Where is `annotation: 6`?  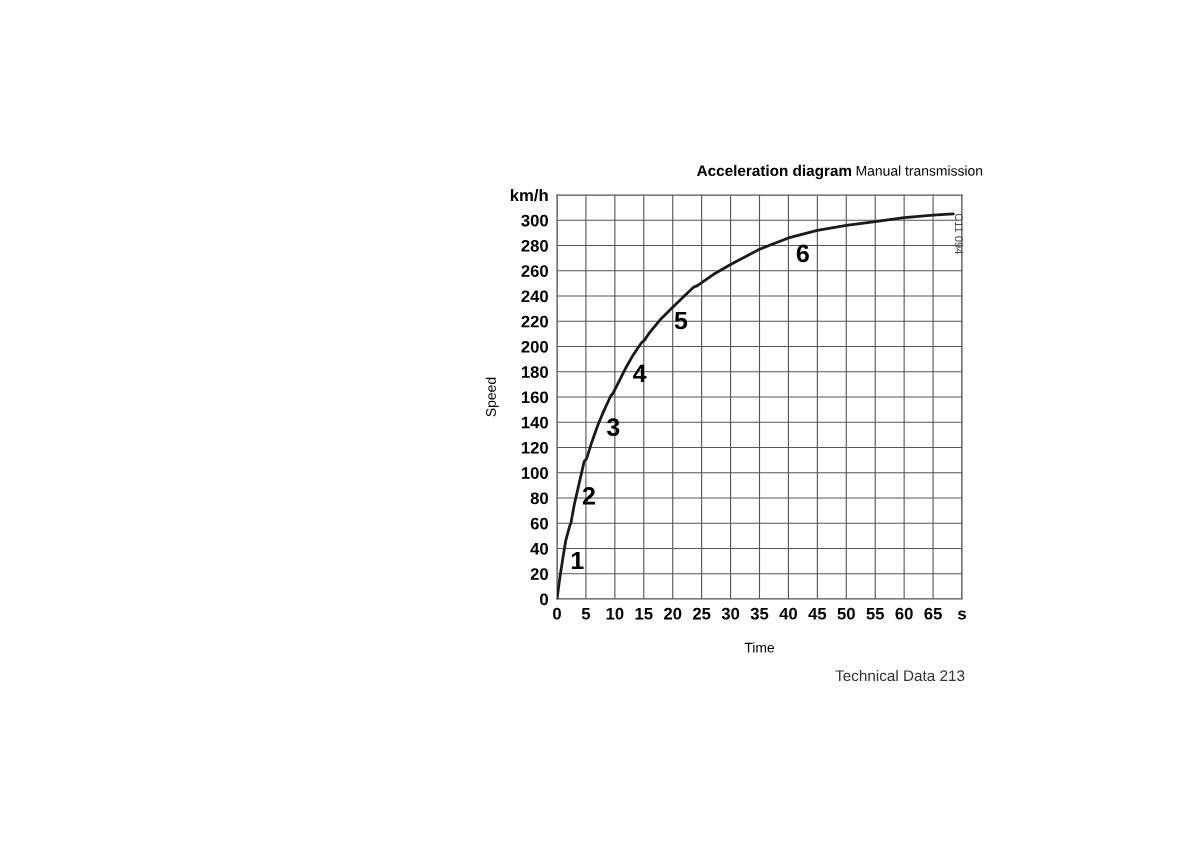
annotation: 6 is located at coordinates (802, 253).